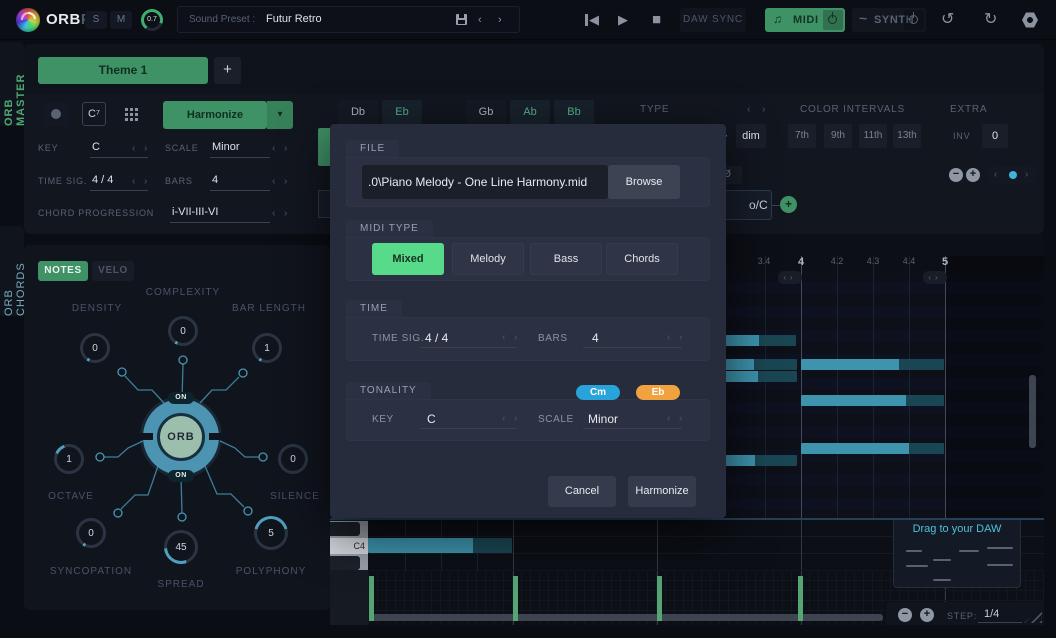  Describe the element at coordinates (948, 19) in the screenshot. I see `undo-button: ↺` at that location.